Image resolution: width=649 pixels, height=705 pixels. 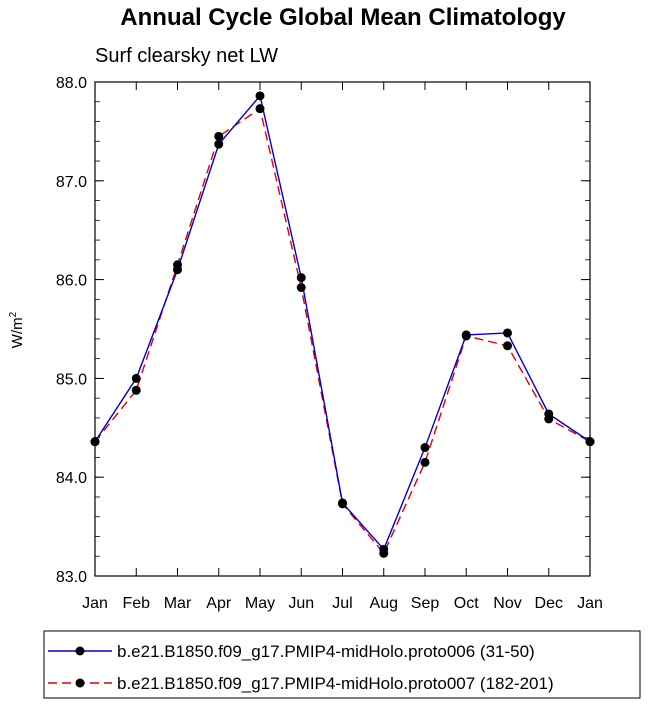 What do you see at coordinates (466, 603) in the screenshot?
I see `x-tick-label: Oct` at bounding box center [466, 603].